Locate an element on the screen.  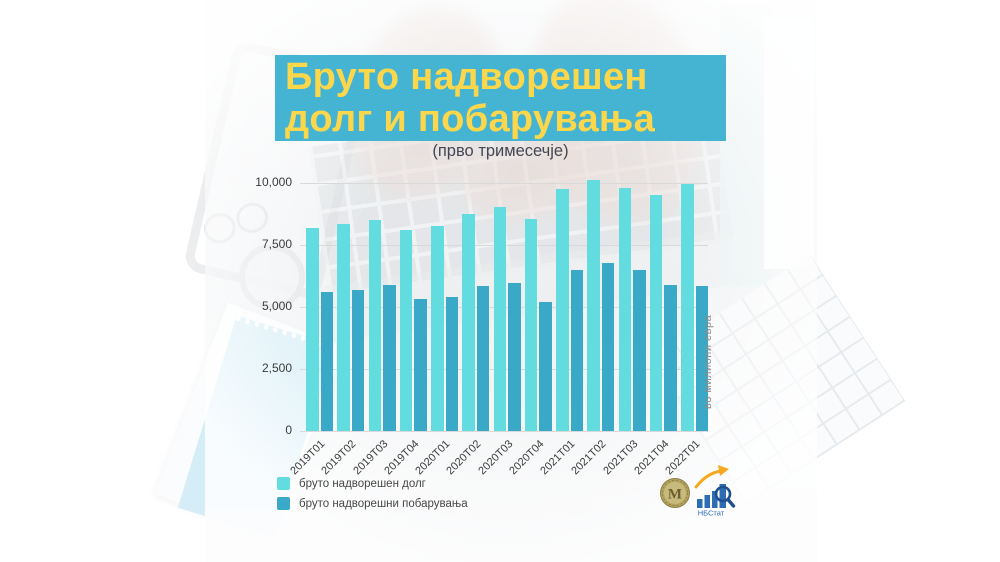
bar-debt-2019Т03 is located at coordinates (374, 325).